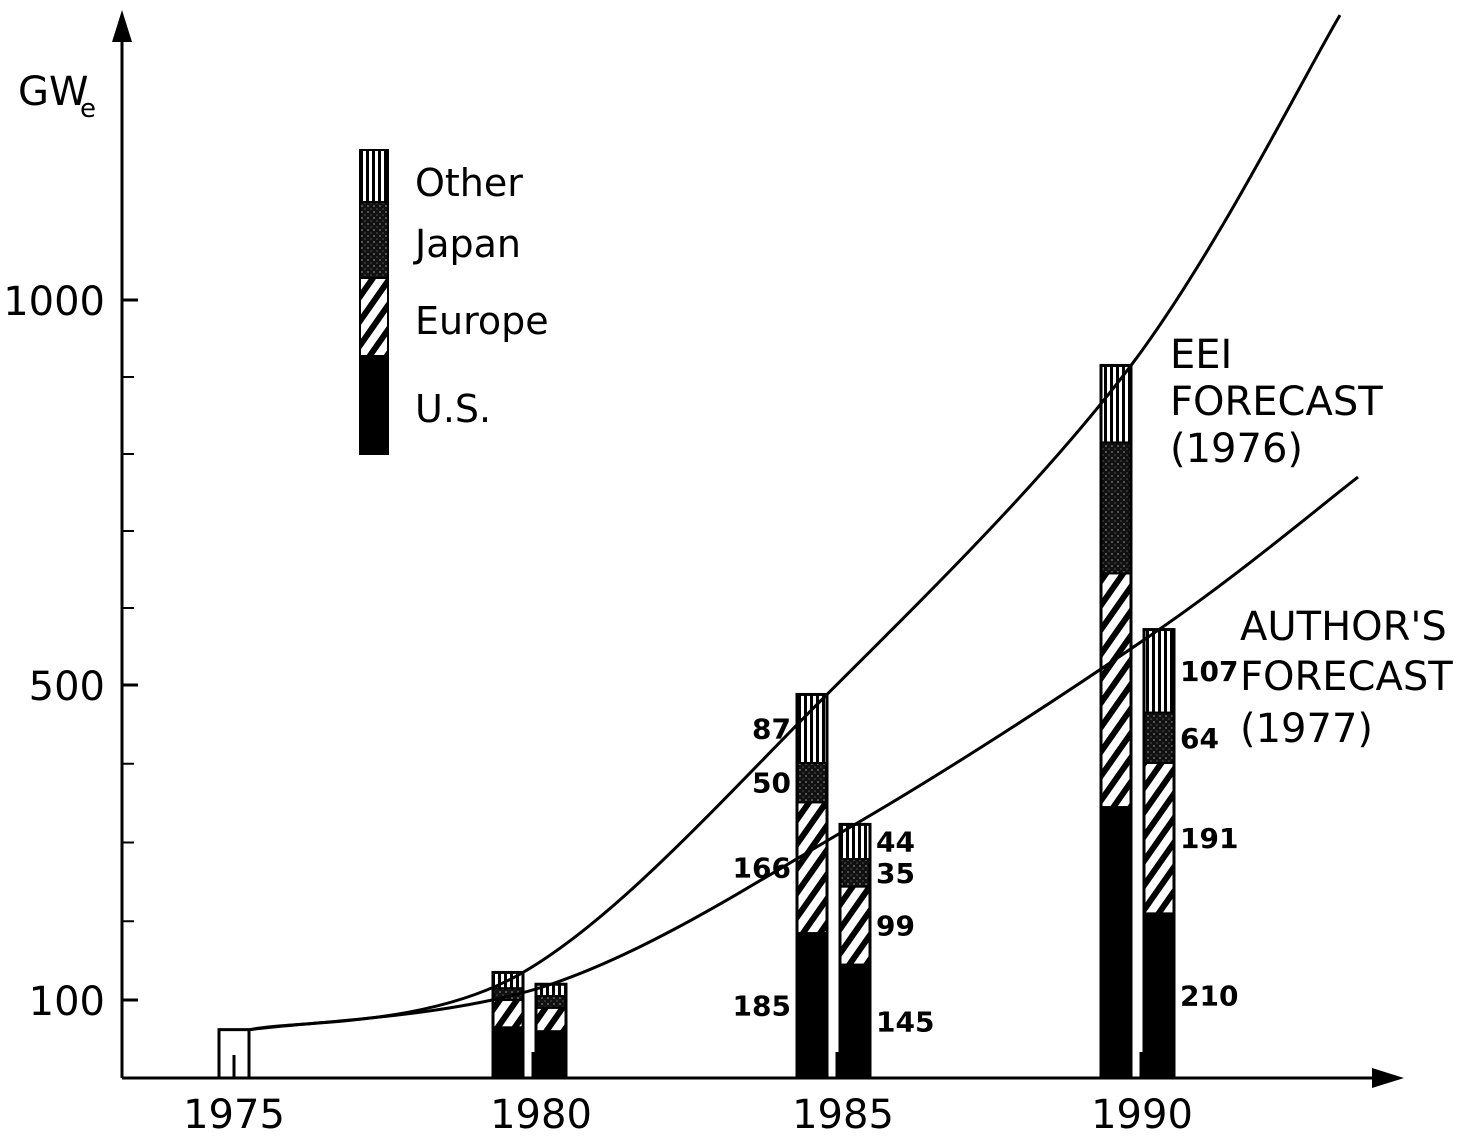 This screenshot has height=1136, width=1458. I want to click on x-tick-label: 1975, so click(234, 1114).